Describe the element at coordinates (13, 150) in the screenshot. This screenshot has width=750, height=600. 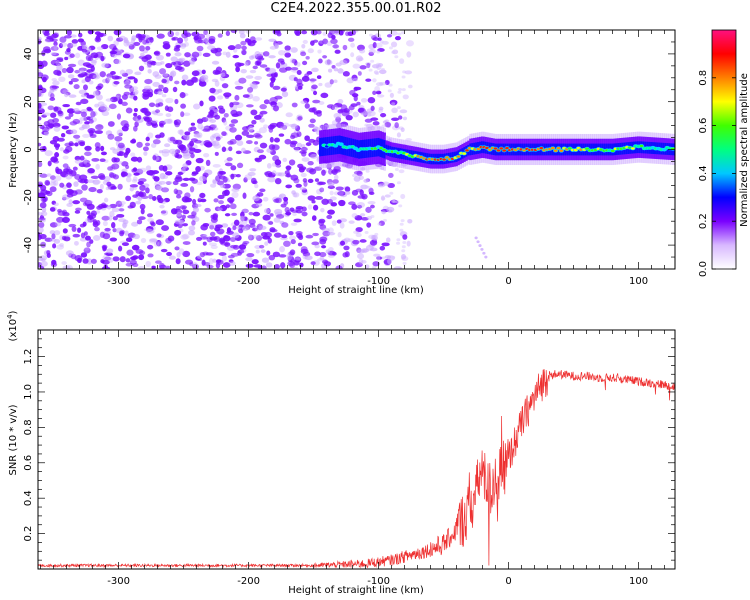
I see `spectrogram-y-label: Frequency (Hz)` at that location.